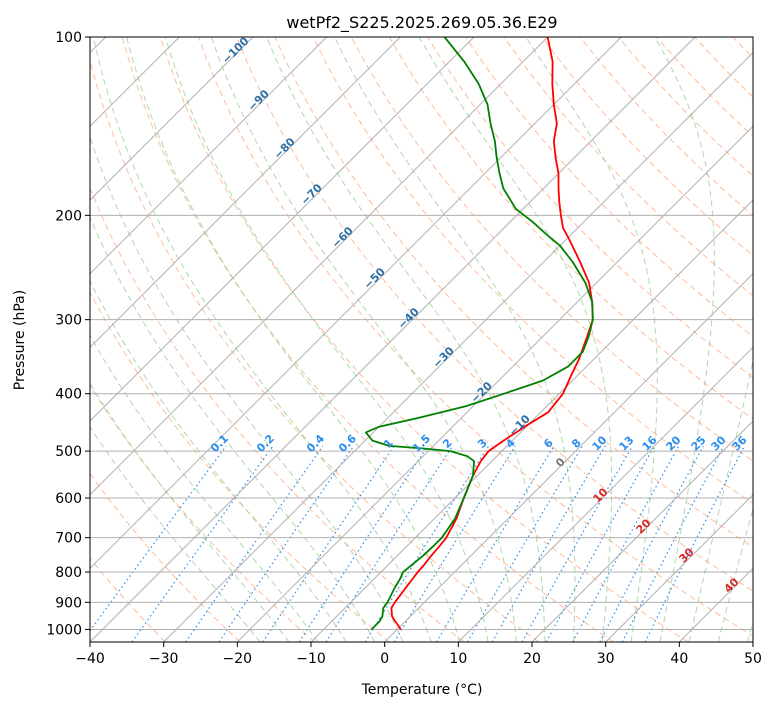 This screenshot has height=708, width=775. What do you see at coordinates (64, 630) in the screenshot?
I see `y-tick-label: 1000` at bounding box center [64, 630].